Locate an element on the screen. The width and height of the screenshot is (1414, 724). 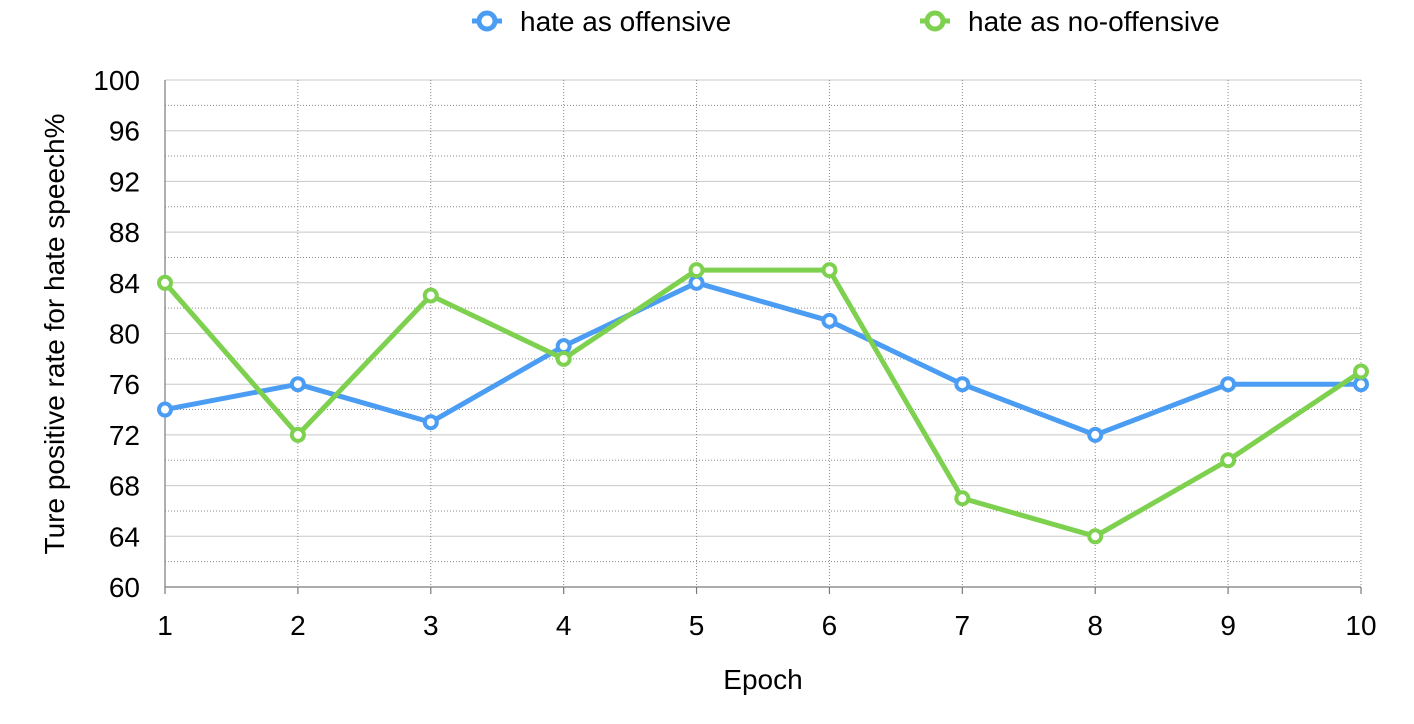
y-axis-title: Ture positive rate for hate speech% is located at coordinates (54, 334).